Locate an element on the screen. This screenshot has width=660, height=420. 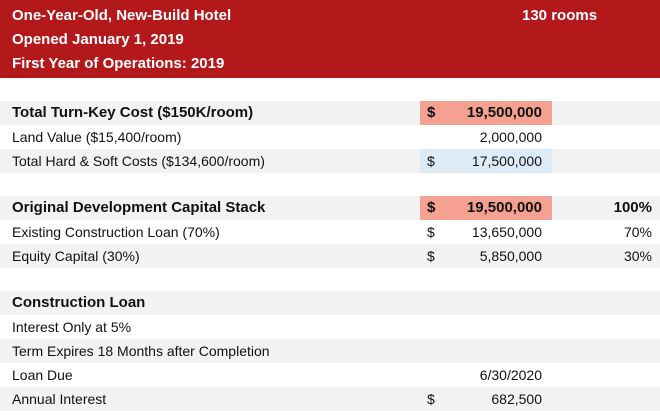
amount: 2,000,000 is located at coordinates (510, 137).